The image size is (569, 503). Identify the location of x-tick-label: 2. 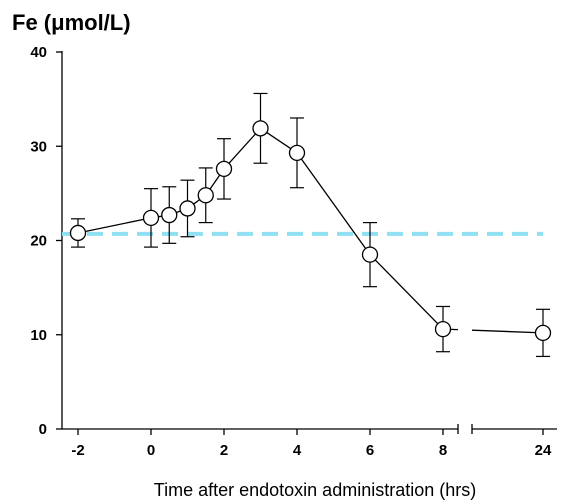
(224, 450).